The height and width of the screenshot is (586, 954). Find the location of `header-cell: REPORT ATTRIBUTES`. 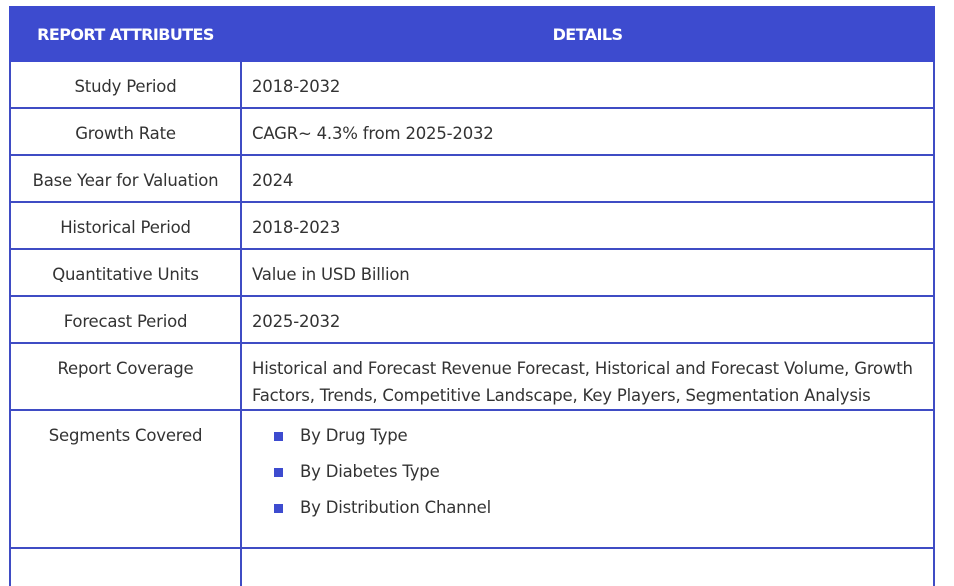

header-cell: REPORT ATTRIBUTES is located at coordinates (125, 34).